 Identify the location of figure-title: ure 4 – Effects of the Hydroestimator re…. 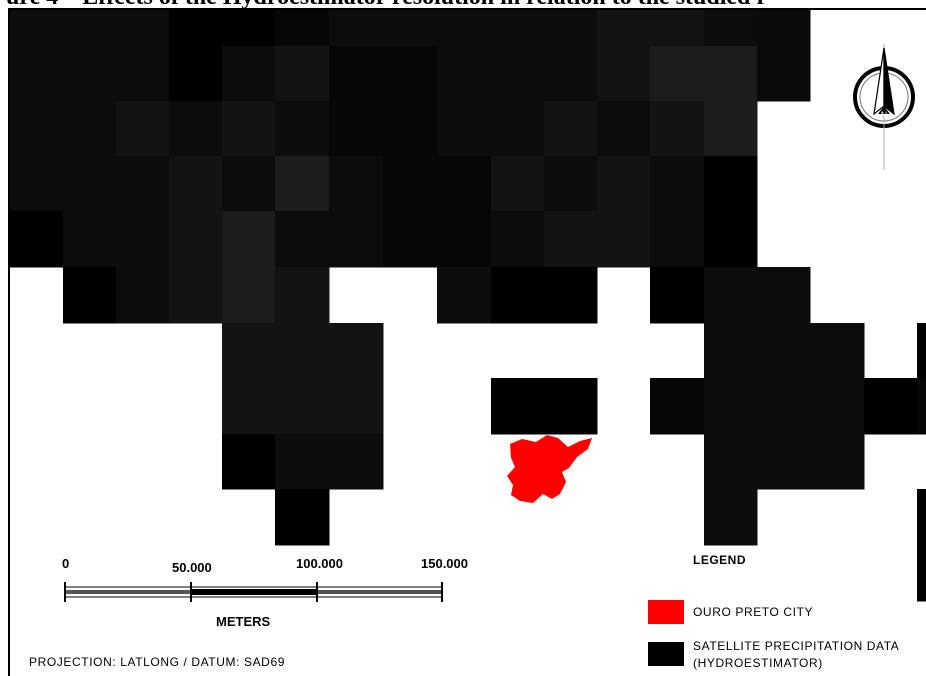
(463, 4).